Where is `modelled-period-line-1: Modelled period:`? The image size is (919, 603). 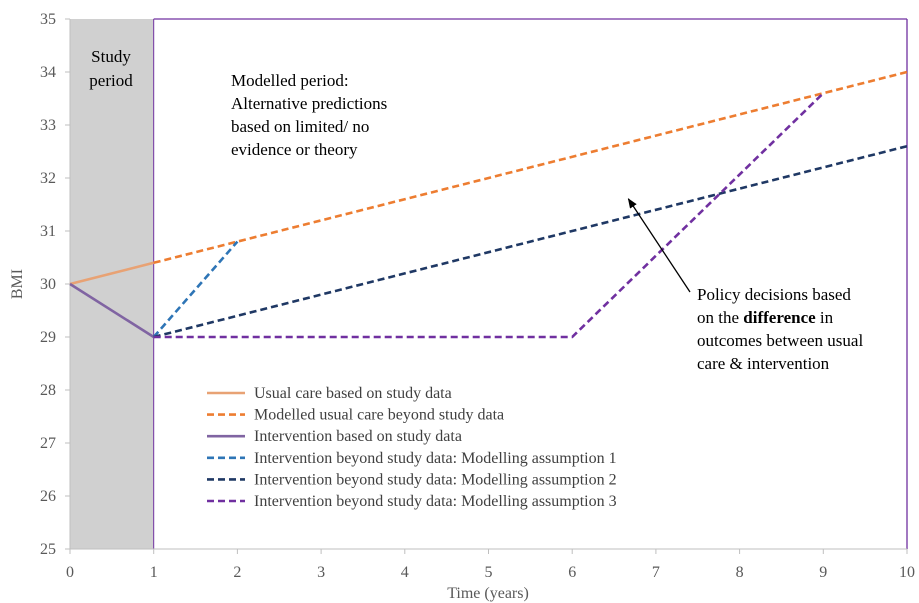
modelled-period-line-1: Modelled period: is located at coordinates (290, 80).